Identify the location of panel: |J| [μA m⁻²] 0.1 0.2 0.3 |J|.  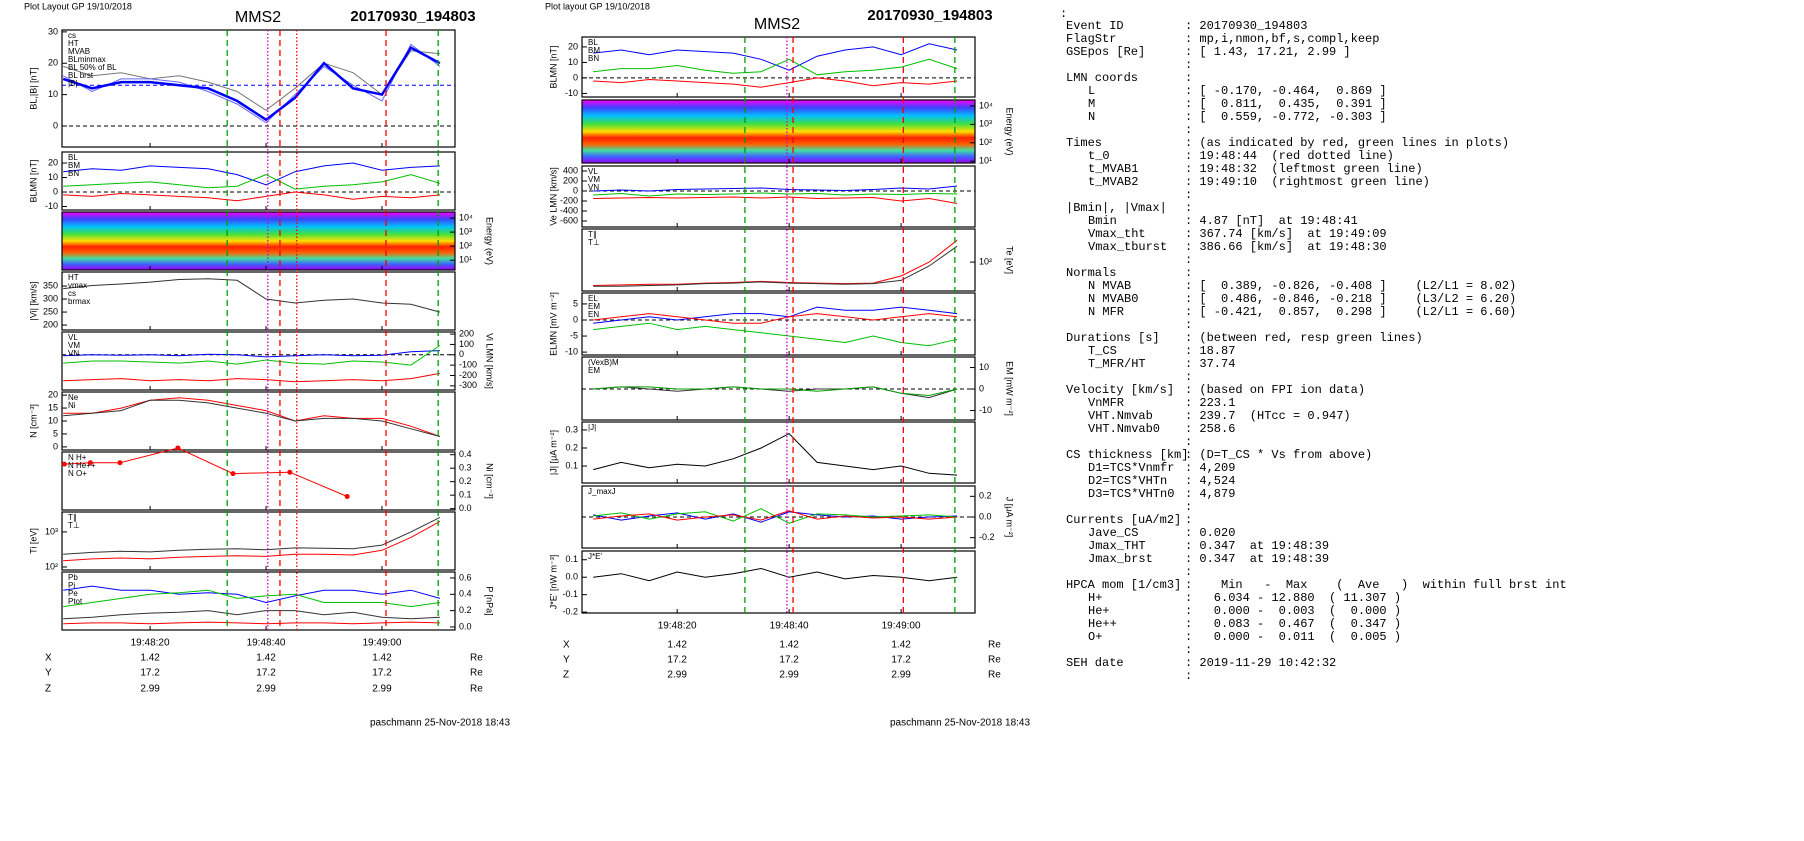
(762, 452).